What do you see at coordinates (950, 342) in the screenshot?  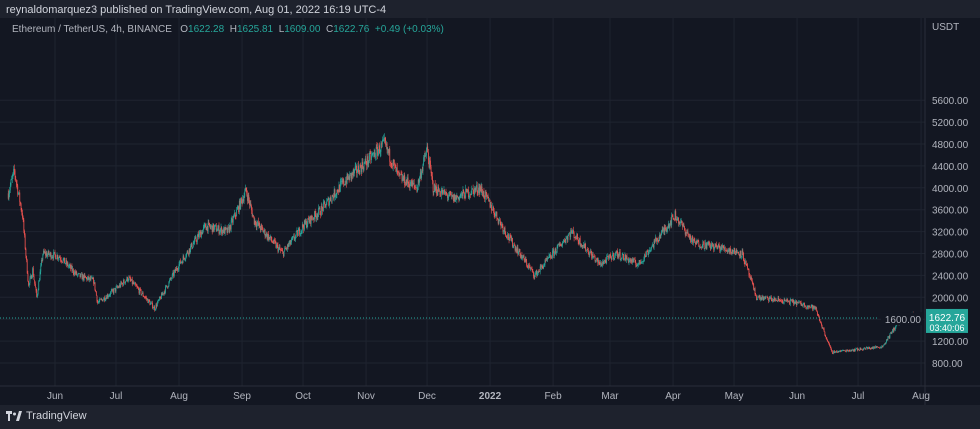 I see `price-tick-label: 1200.00` at bounding box center [950, 342].